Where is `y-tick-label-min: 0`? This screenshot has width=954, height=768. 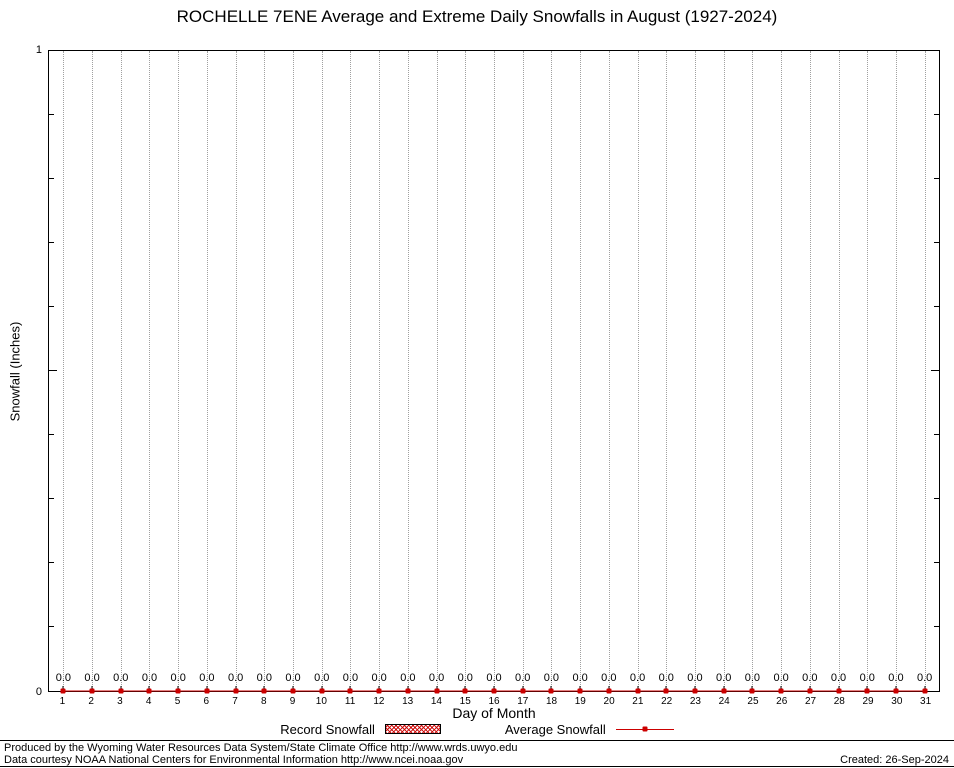 y-tick-label-min: 0 is located at coordinates (38, 692).